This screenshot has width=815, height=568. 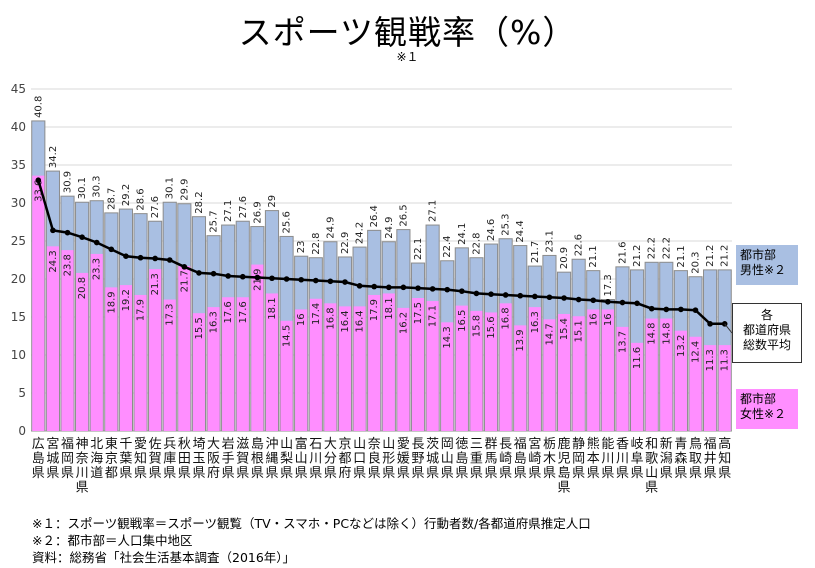 I want to click on male-data-label: 24.9, so click(x=330, y=227).